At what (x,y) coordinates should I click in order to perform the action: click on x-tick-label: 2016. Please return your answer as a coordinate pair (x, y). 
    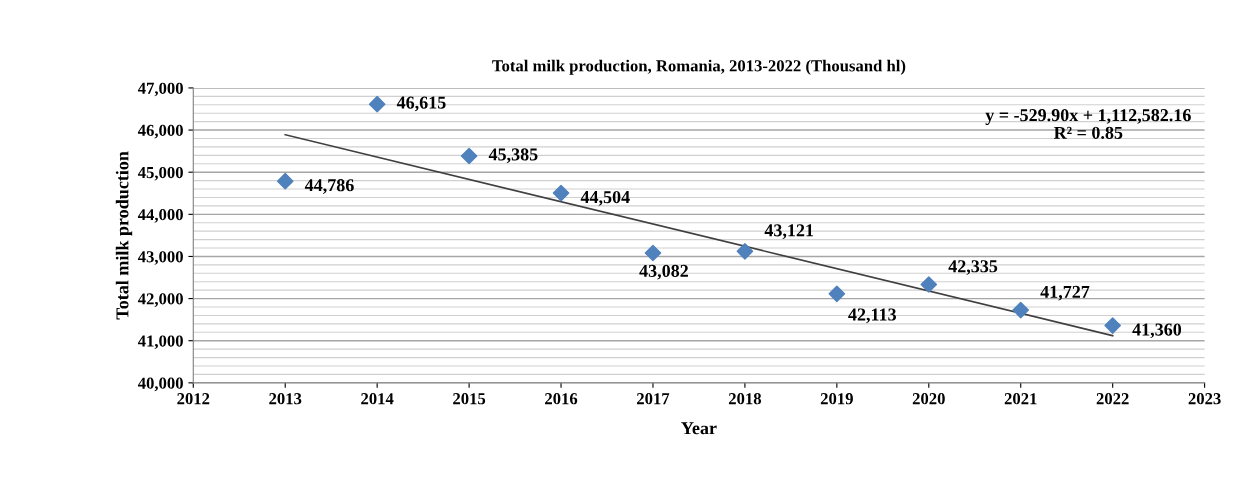
    Looking at the image, I should click on (561, 399).